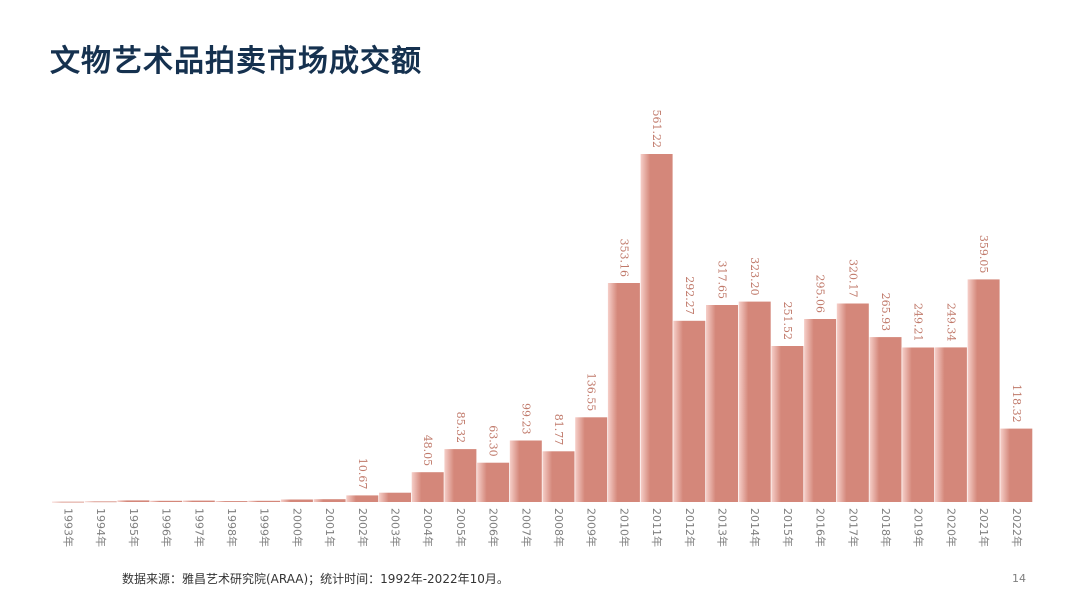 Image resolution: width=1080 pixels, height=607 pixels. Describe the element at coordinates (525, 471) in the screenshot. I see `bar-2007年` at that location.